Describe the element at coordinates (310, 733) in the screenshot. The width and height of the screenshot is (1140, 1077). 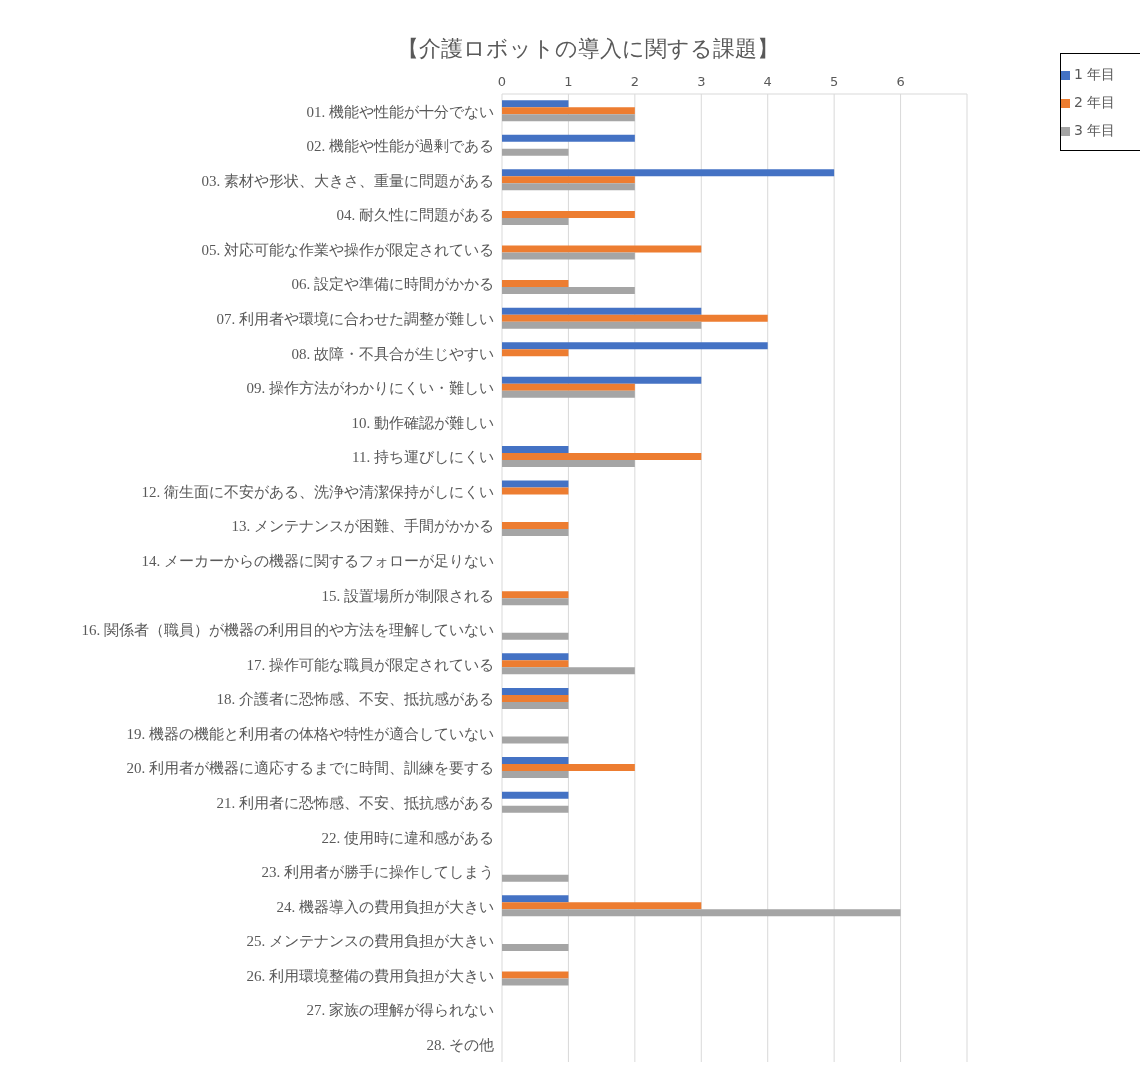
I see `y-tick-label: 19. 機器の機能と利用者の体格や特性が適合していない` at that location.